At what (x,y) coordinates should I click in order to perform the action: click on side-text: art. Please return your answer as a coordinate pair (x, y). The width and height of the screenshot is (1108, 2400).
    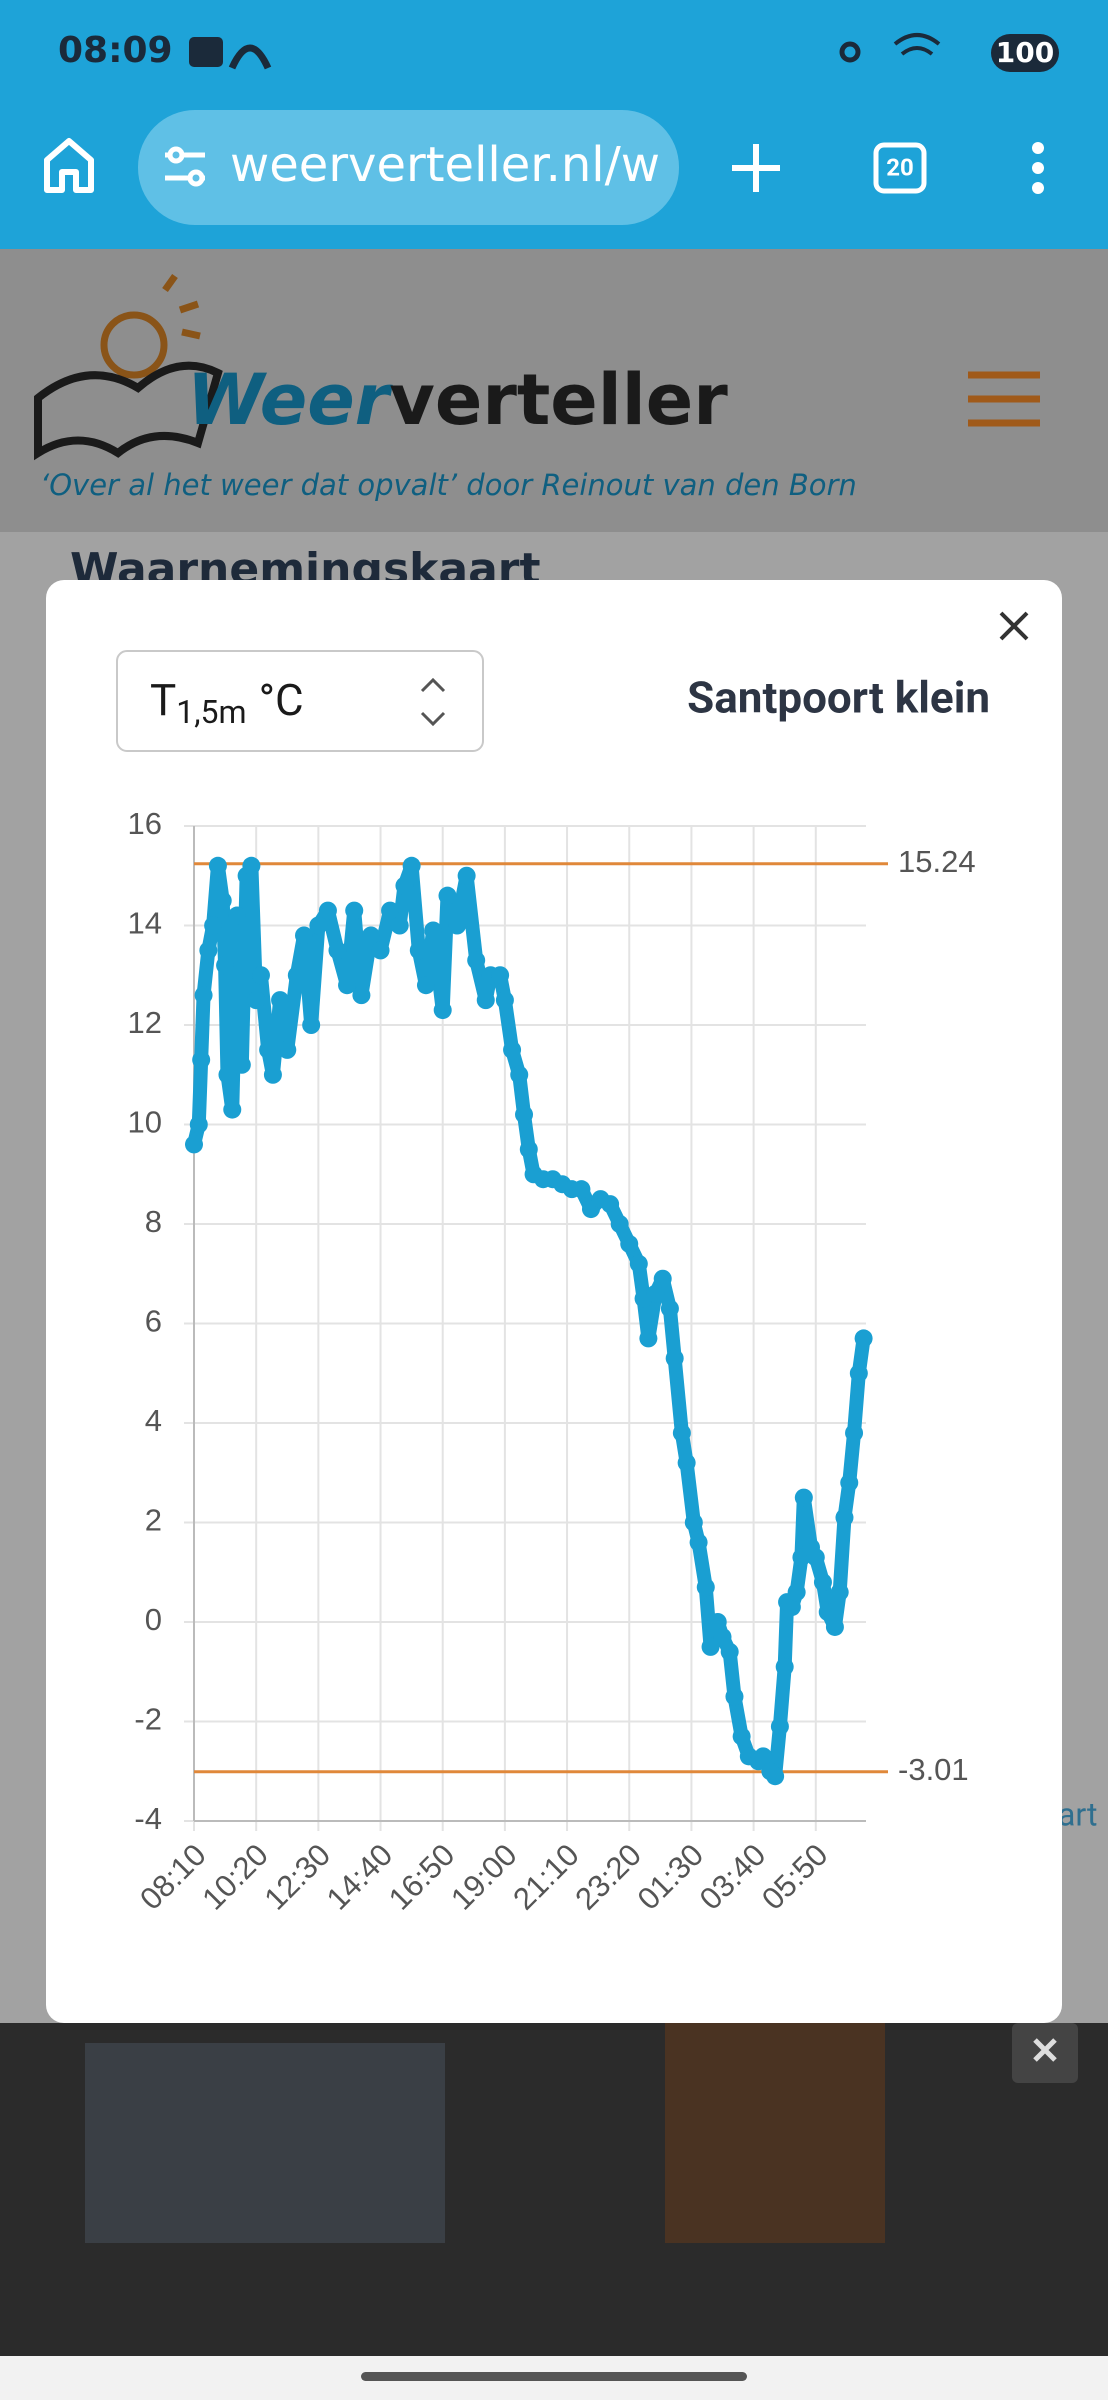
    Looking at the image, I should click on (1078, 1814).